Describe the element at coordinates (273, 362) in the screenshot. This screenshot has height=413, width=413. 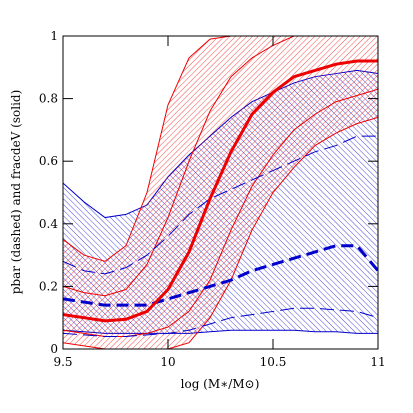
I see `x-tick-label: 10.5` at that location.